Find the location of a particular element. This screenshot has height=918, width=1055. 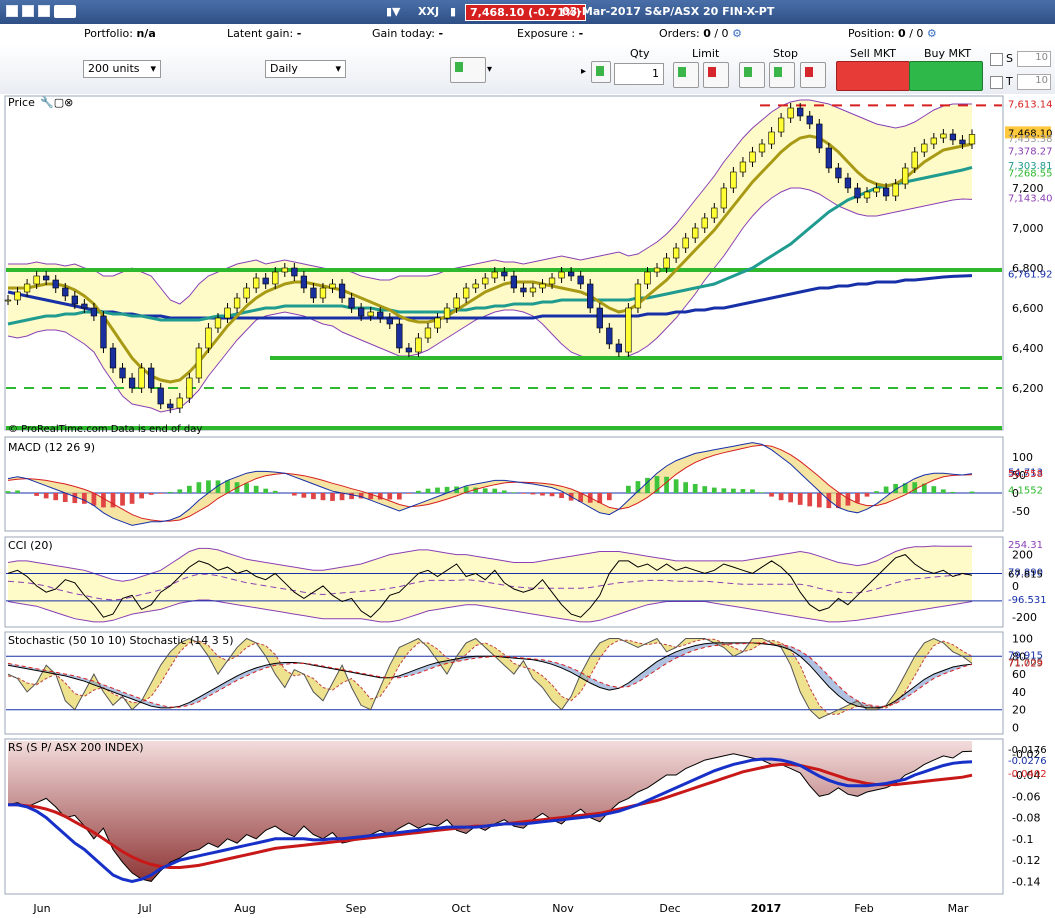

macd-value-label: 50.558 is located at coordinates (1025, 474).